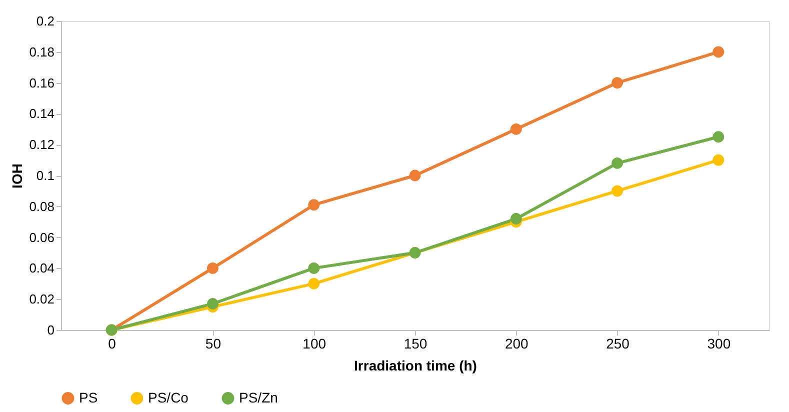 The width and height of the screenshot is (789, 412). Describe the element at coordinates (41, 144) in the screenshot. I see `y-tick-label: 0.12` at that location.